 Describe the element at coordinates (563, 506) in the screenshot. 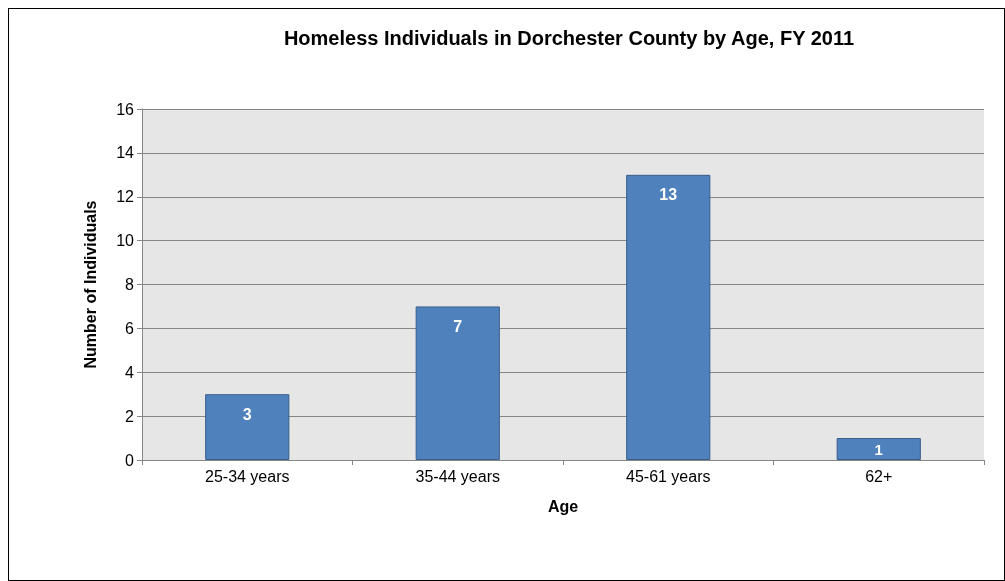

I see `x-axis-title: Age` at that location.